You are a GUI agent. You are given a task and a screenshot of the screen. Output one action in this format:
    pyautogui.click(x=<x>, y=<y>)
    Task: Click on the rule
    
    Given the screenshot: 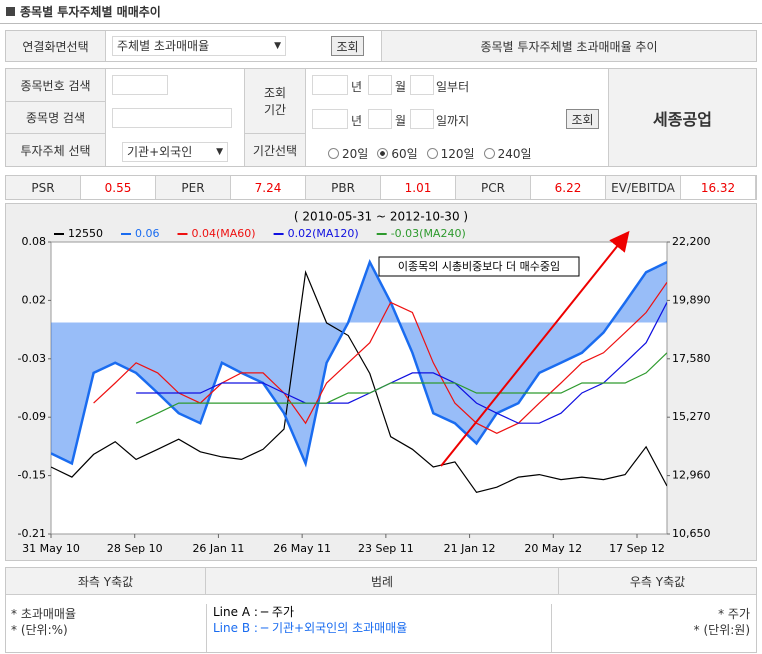 What is the action you would take?
    pyautogui.click(x=381, y=23)
    